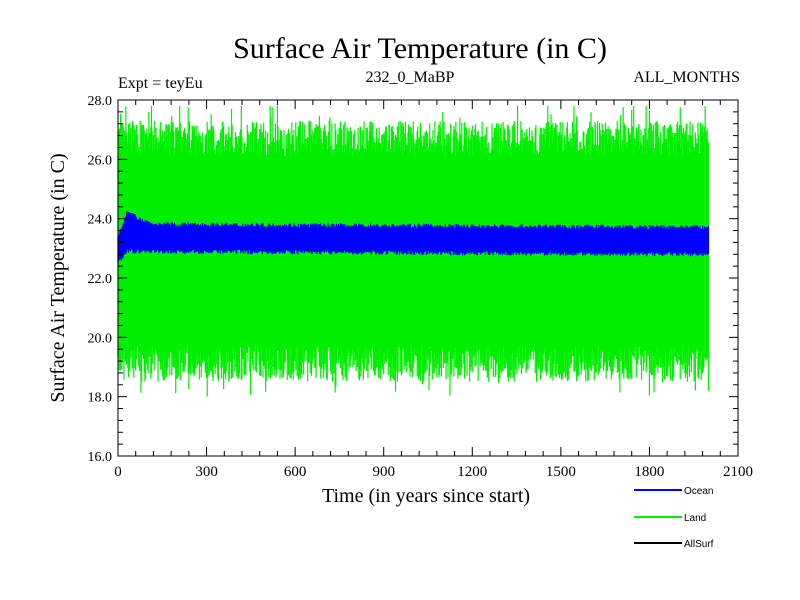  What do you see at coordinates (699, 544) in the screenshot?
I see `legend-label-allsurf: AllSurf` at bounding box center [699, 544].